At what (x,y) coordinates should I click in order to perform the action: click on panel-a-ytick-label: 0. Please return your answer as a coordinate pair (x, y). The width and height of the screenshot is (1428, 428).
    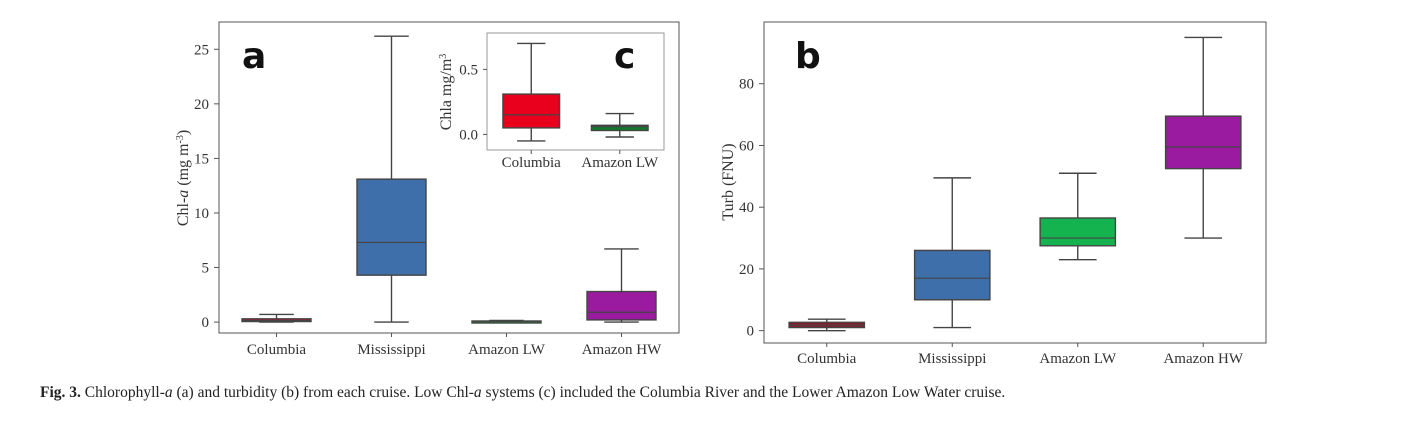
    Looking at the image, I should click on (206, 323).